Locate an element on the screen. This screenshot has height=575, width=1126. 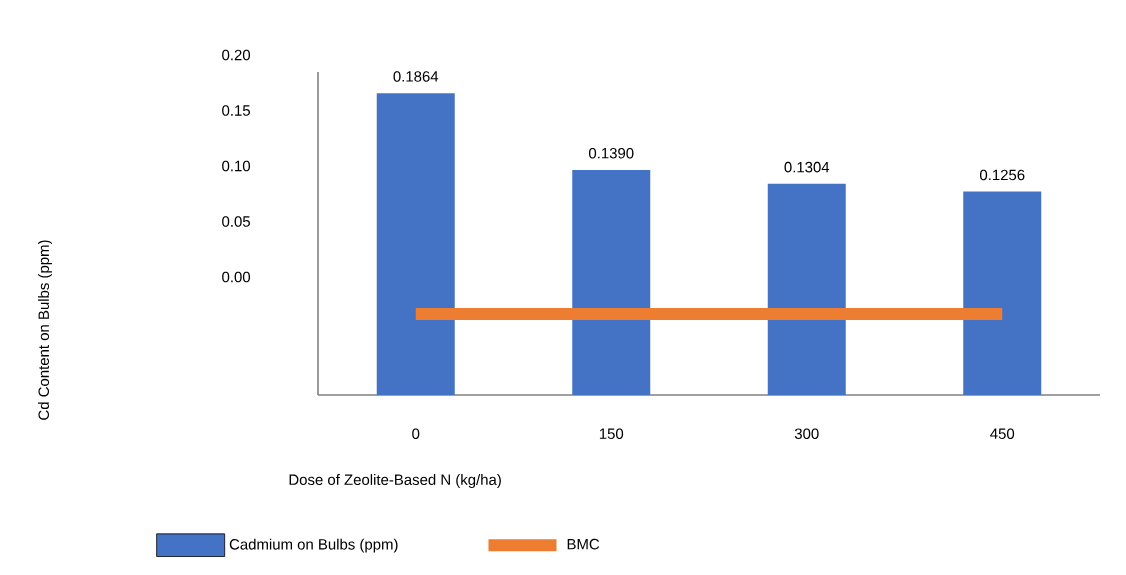
x-tick-label: 300 is located at coordinates (806, 433).